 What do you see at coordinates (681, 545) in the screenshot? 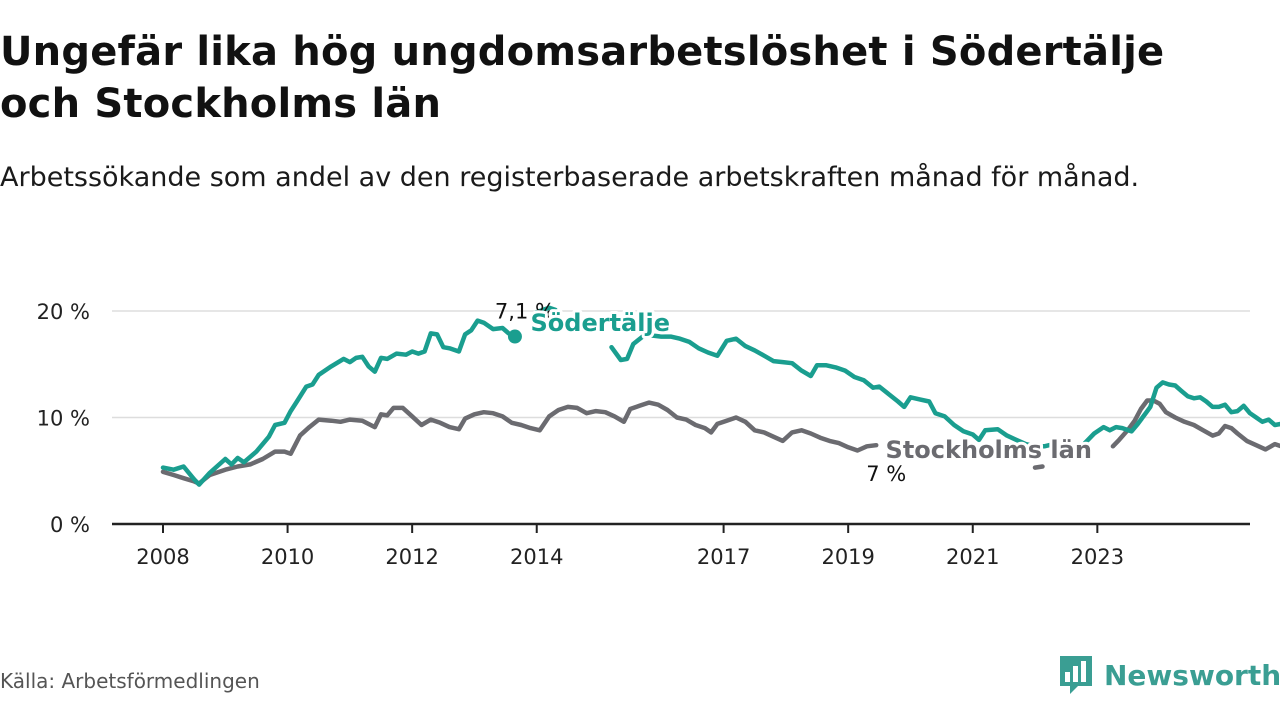
I see `x-axis: 2008 2010 2012 2014 2017 2019 2021 2023` at bounding box center [681, 545].